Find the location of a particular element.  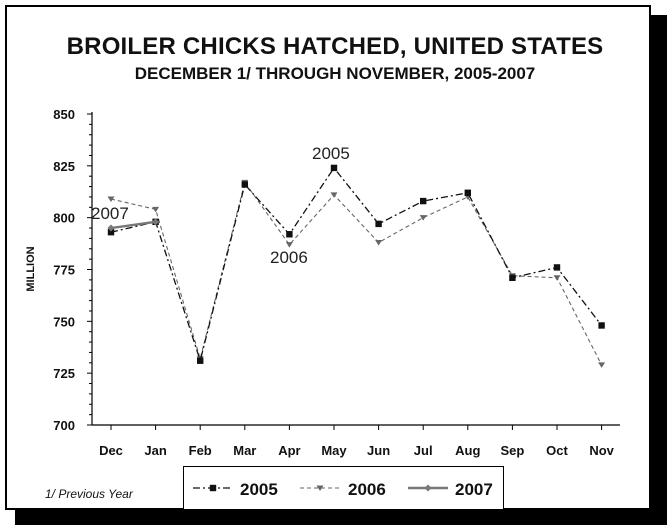

legend-marker-2007 is located at coordinates (428, 488).